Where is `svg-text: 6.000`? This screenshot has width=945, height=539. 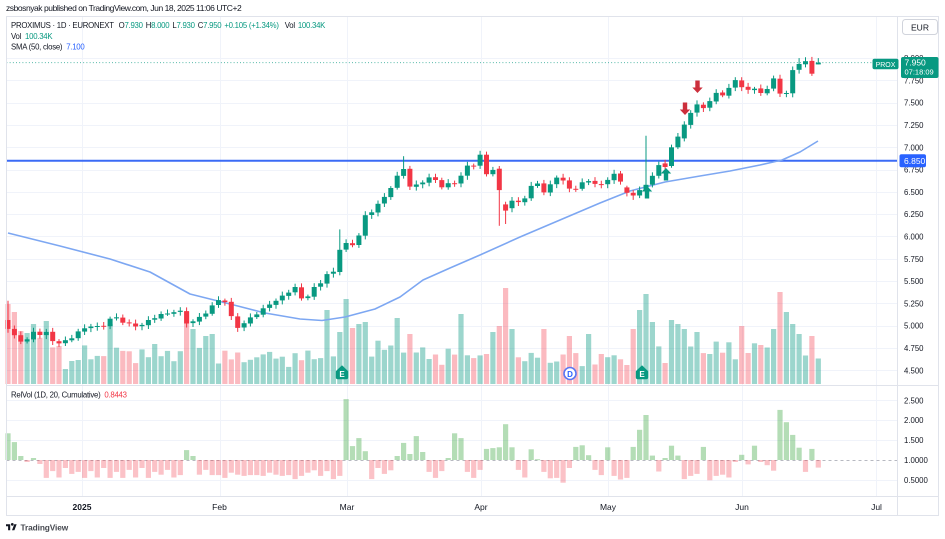 svg-text: 6.000 is located at coordinates (914, 237).